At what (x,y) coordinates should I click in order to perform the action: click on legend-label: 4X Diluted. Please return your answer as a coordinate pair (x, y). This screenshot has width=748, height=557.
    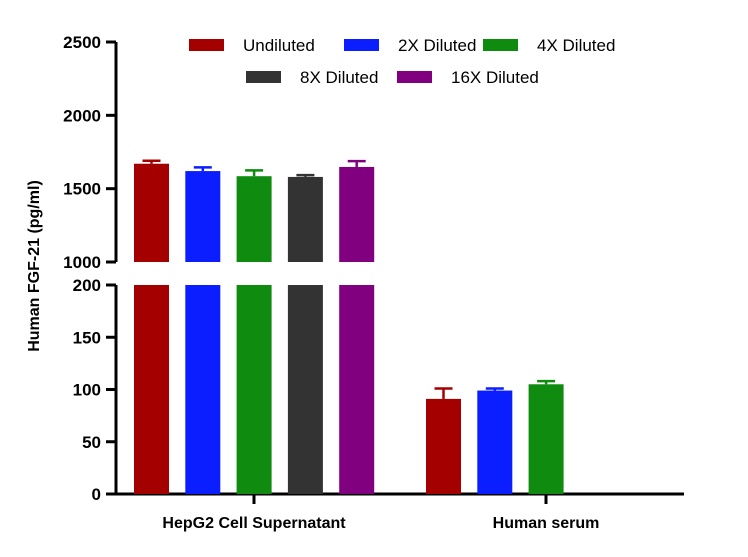
    Looking at the image, I should click on (576, 45).